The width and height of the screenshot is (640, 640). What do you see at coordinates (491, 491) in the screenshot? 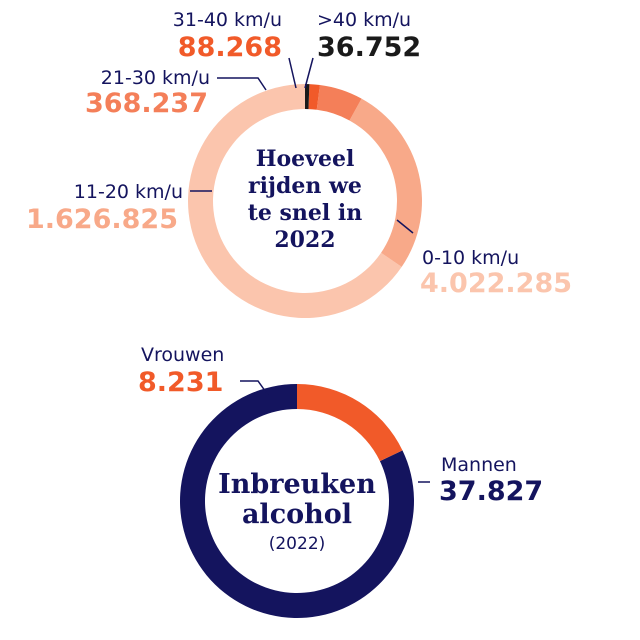
I see `alcohol-value-mannen: 37.827` at bounding box center [491, 491].